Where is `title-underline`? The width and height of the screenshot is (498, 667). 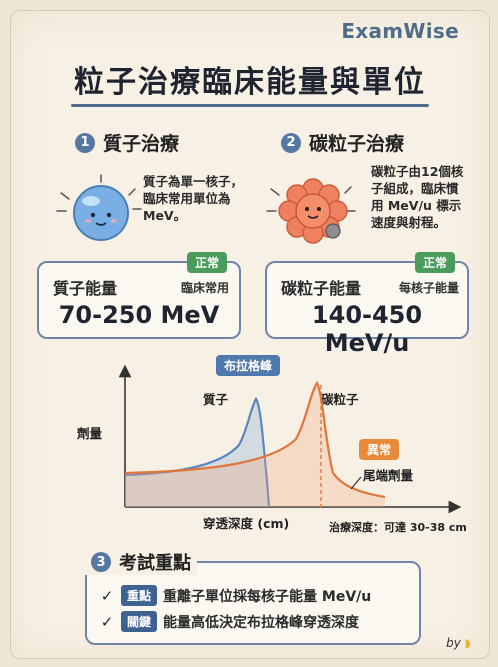 title-underline is located at coordinates (250, 105).